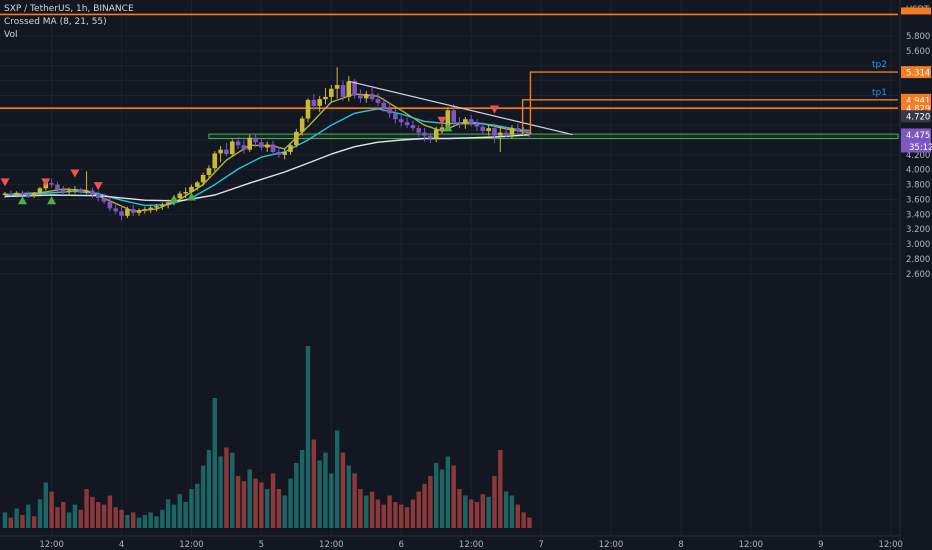  What do you see at coordinates (879, 93) in the screenshot?
I see `target-label: tp1` at bounding box center [879, 93].